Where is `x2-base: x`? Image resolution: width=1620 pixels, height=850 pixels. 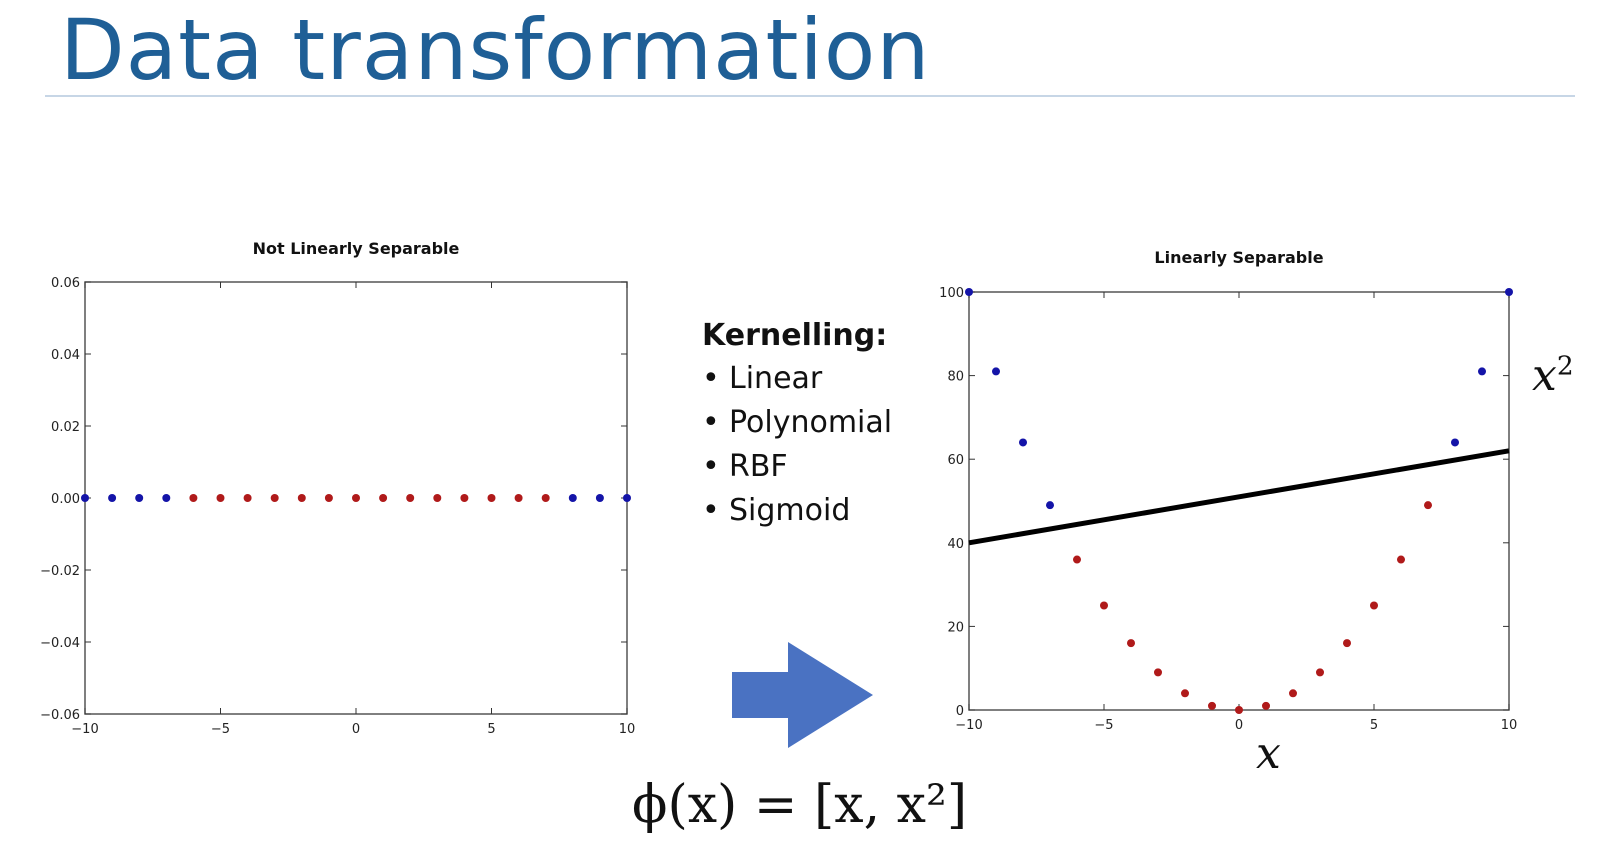
x2-base: x is located at coordinates (1544, 375).